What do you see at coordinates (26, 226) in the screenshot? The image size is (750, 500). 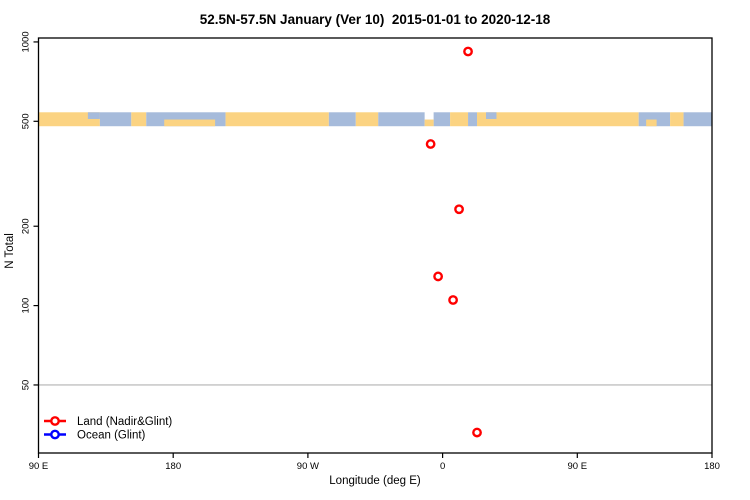 I see `y-axis-tick-label: 200` at bounding box center [26, 226].